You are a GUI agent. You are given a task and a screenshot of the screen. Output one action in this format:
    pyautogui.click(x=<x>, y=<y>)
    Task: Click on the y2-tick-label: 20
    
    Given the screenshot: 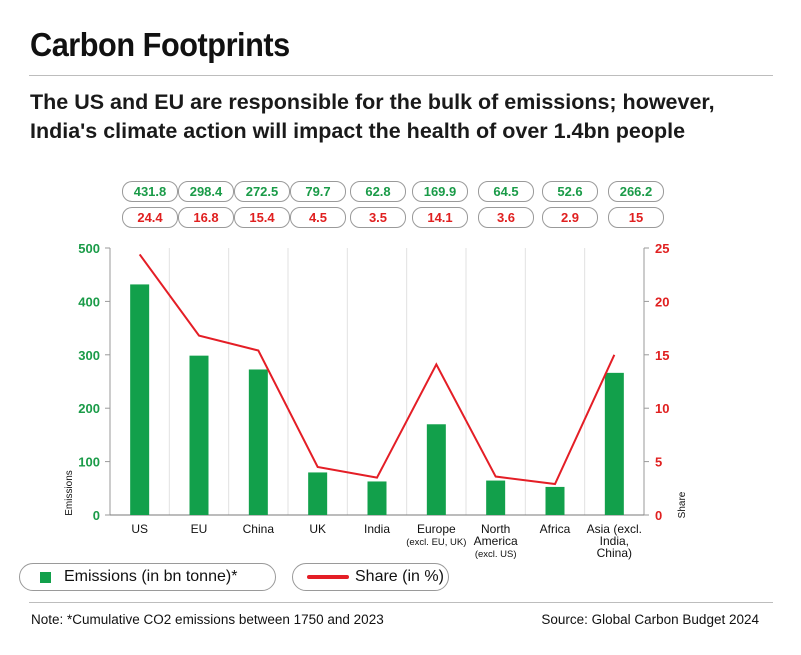 What is the action you would take?
    pyautogui.click(x=662, y=301)
    